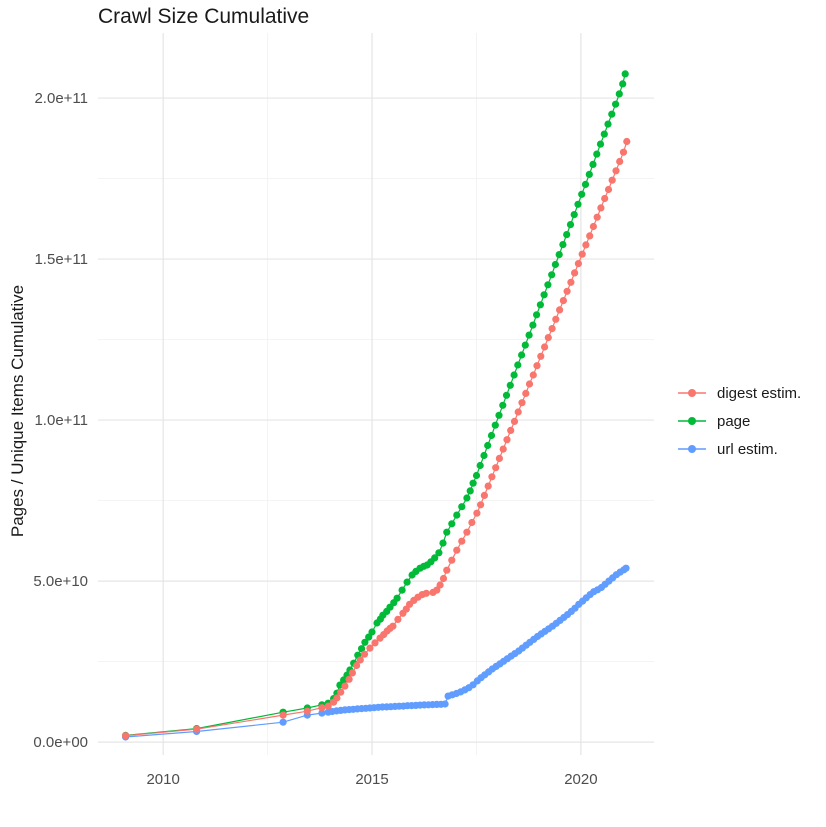  What do you see at coordinates (61, 259) in the screenshot?
I see `y-tick-label: 1.5e+11` at bounding box center [61, 259].